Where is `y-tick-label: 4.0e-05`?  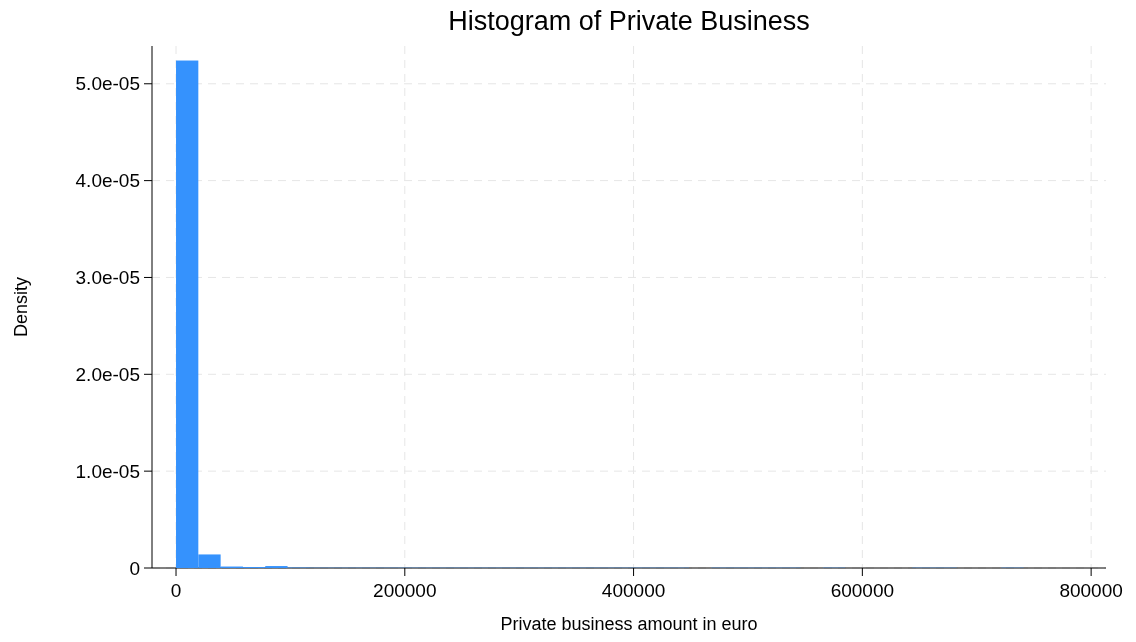 y-tick-label: 4.0e-05 is located at coordinates (107, 181).